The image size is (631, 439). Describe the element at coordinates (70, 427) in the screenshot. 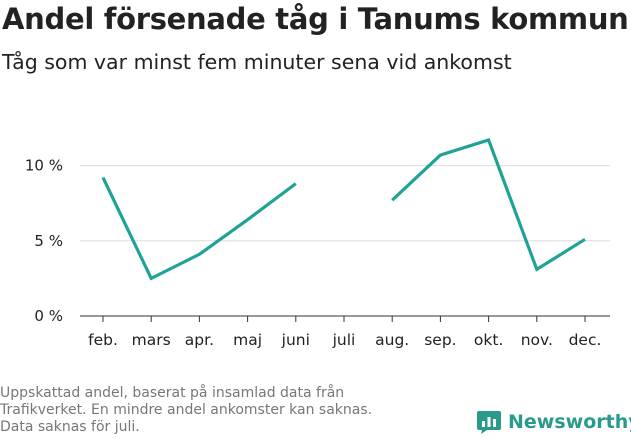

I see `footnote-line-3: Data saknas för juli.` at that location.